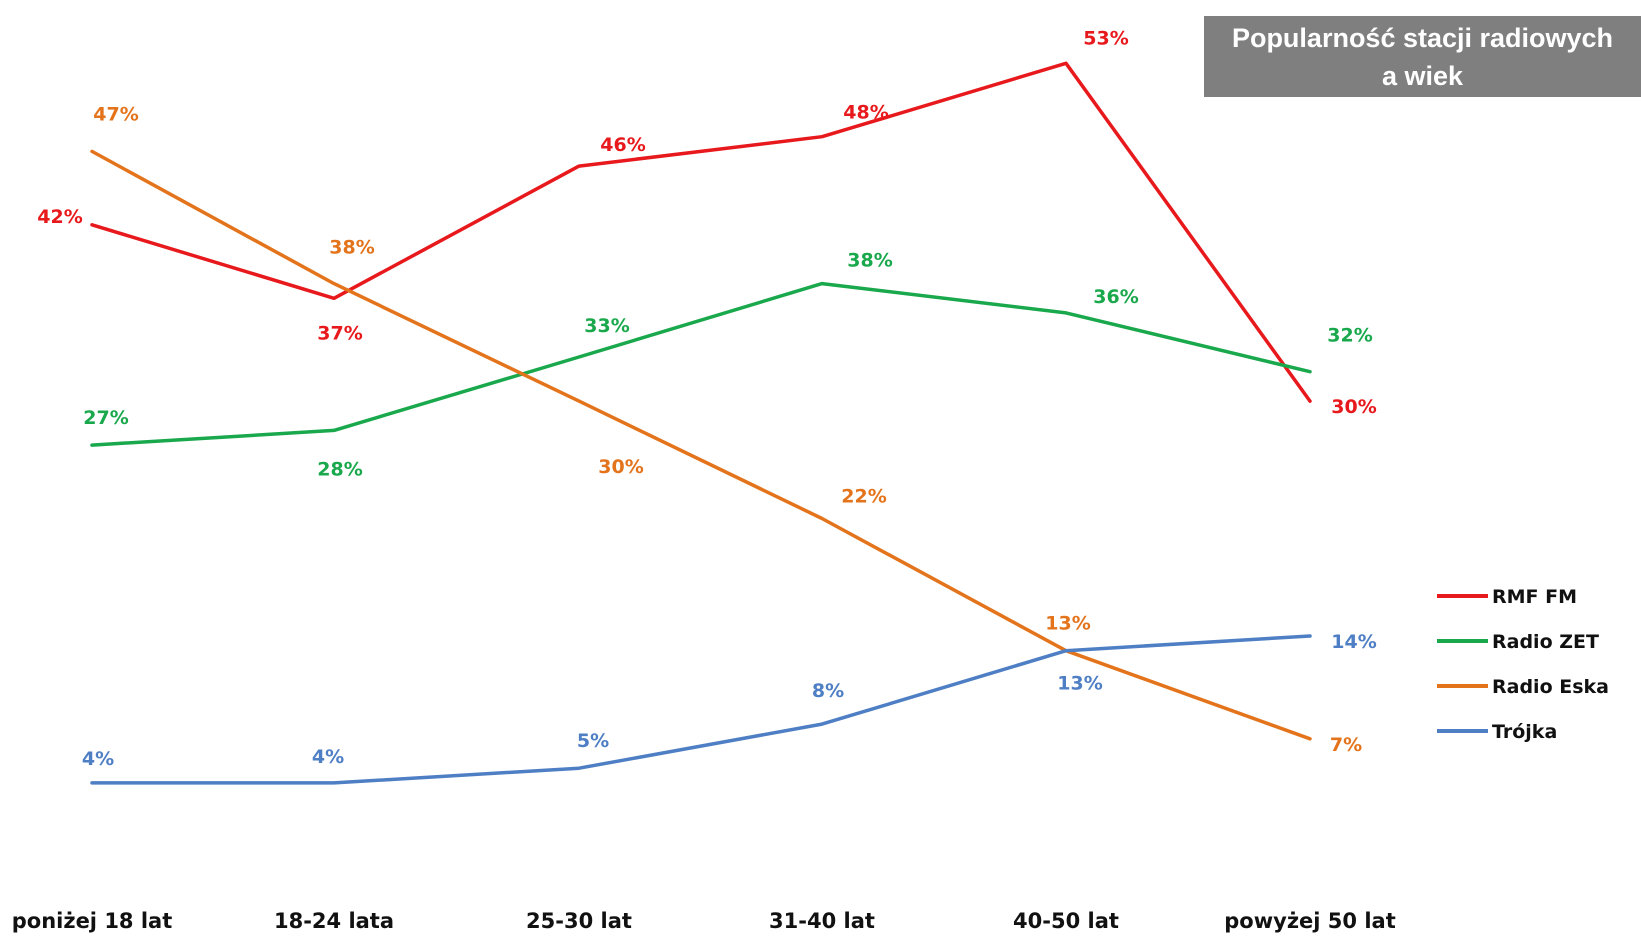 This screenshot has width=1641, height=941. I want to click on x-tick-label-2: 25-30 lat, so click(579, 921).